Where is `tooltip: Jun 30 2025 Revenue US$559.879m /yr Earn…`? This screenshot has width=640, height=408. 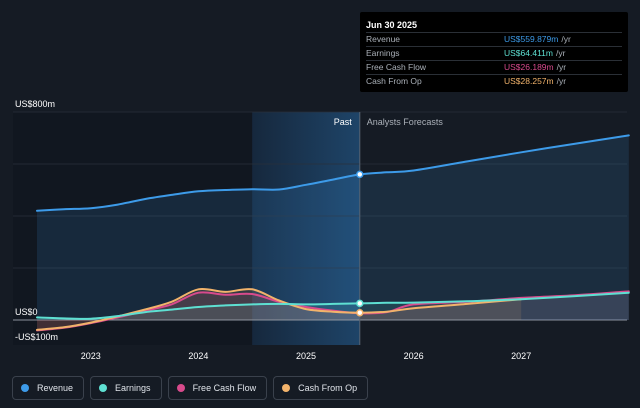
tooltip: Jun 30 2025 Revenue US$559.879m /yr Earn… is located at coordinates (494, 52).